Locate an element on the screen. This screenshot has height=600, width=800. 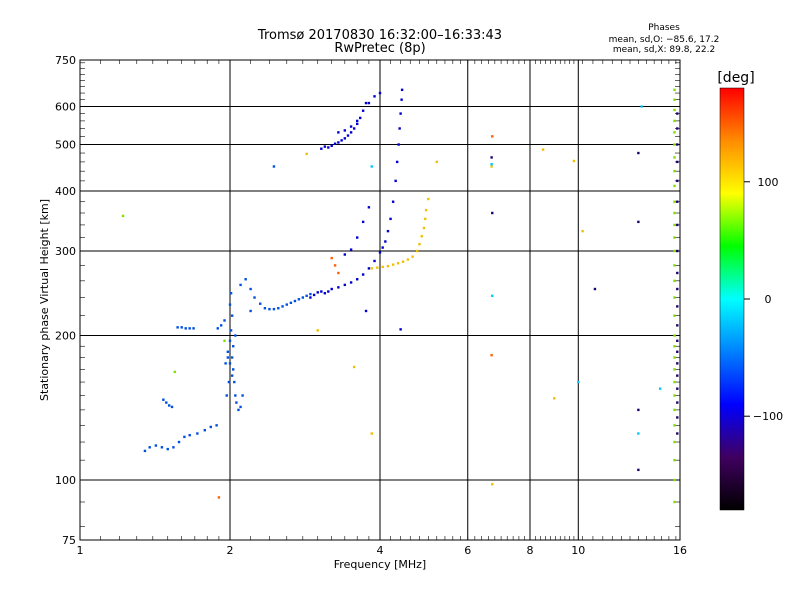
x-tick-label: 1 is located at coordinates (80, 550).